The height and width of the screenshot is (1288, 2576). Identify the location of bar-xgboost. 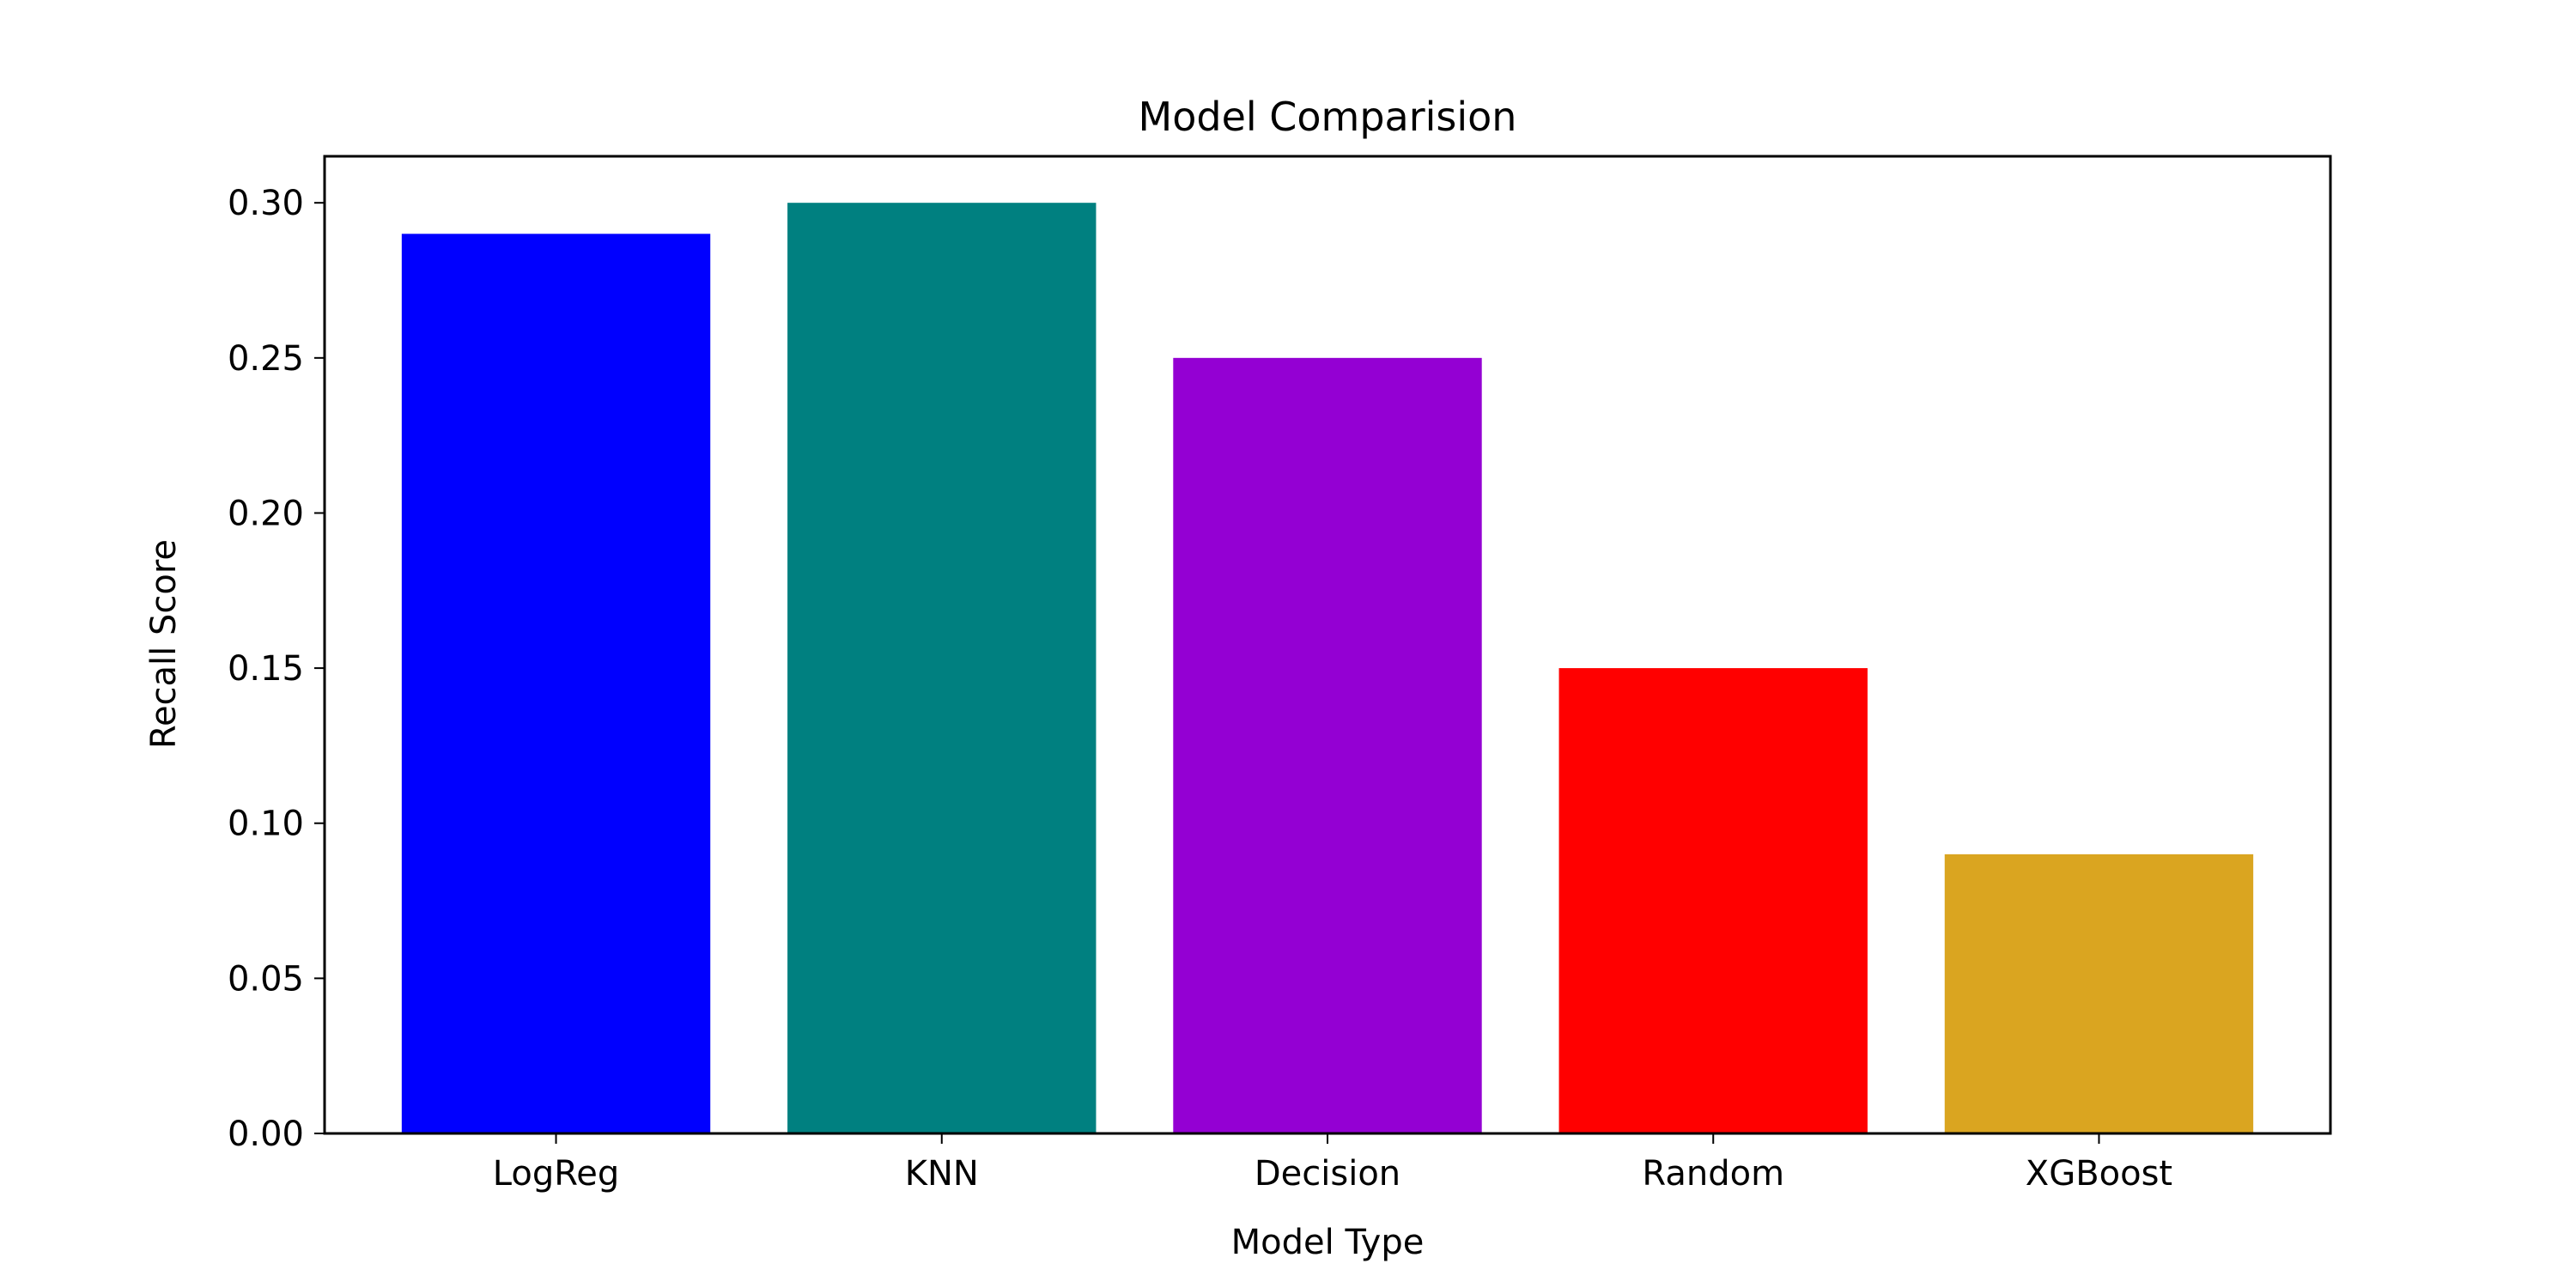
(2099, 994).